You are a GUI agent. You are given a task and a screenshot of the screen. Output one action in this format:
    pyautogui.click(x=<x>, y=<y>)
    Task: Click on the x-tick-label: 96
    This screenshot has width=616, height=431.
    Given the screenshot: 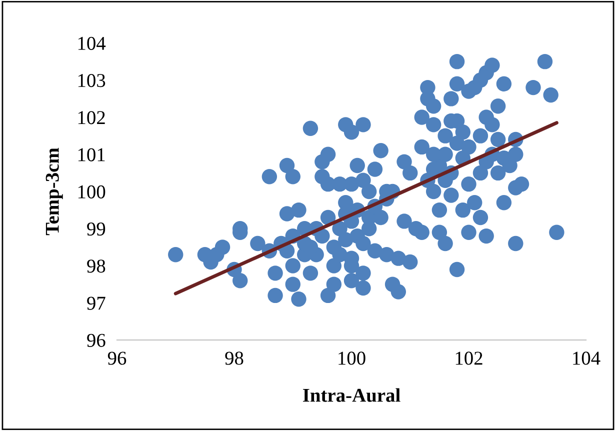 What is the action you would take?
    pyautogui.click(x=117, y=358)
    